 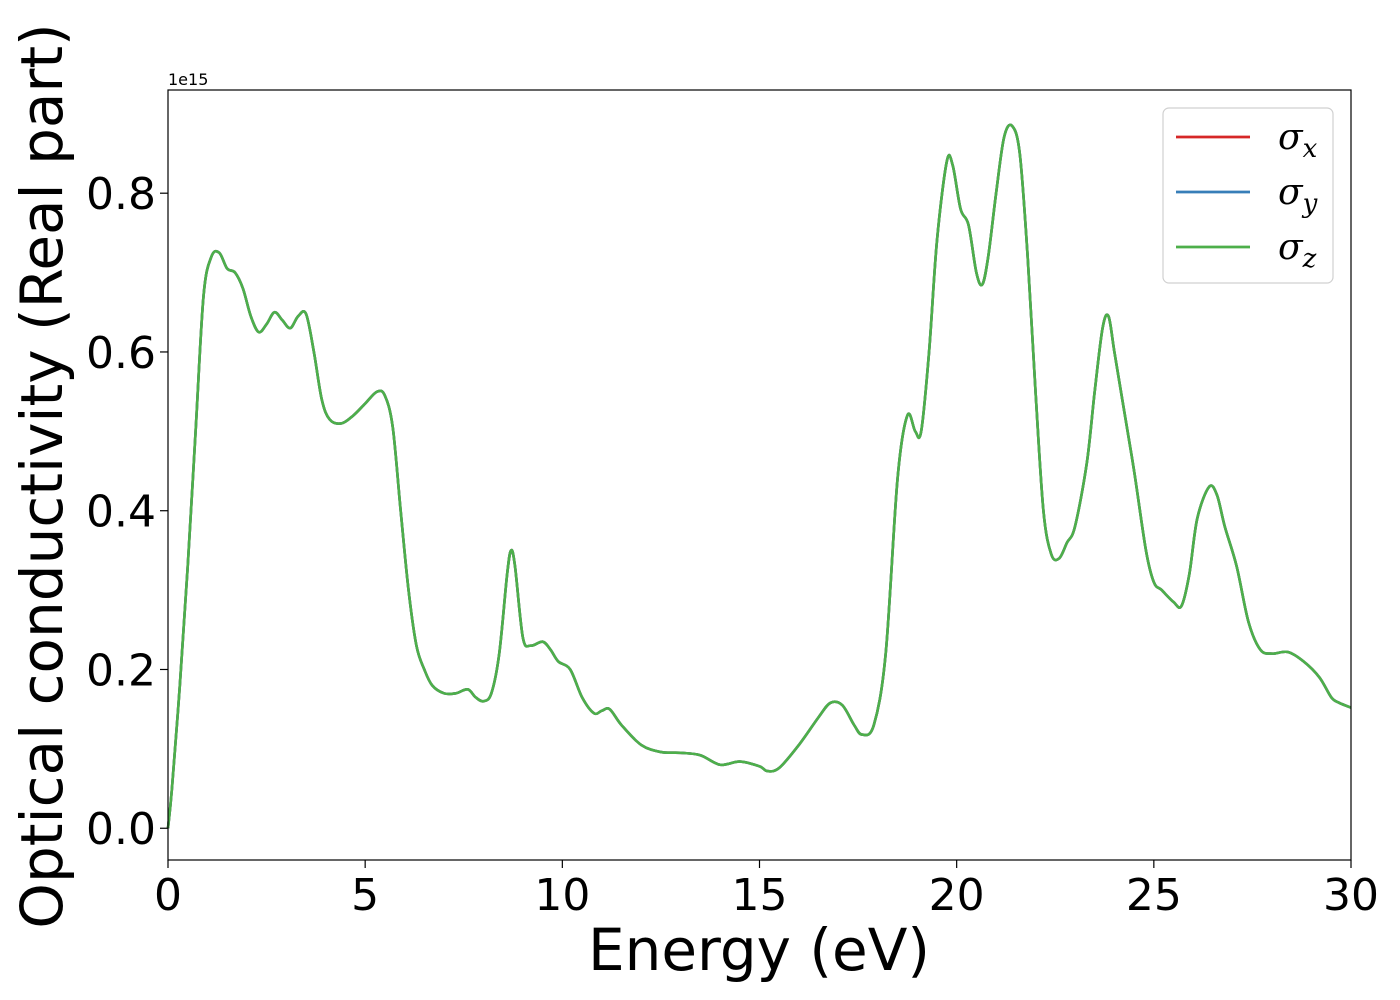 What do you see at coordinates (121, 194) in the screenshot?
I see `y-tick-label: 0.8` at bounding box center [121, 194].